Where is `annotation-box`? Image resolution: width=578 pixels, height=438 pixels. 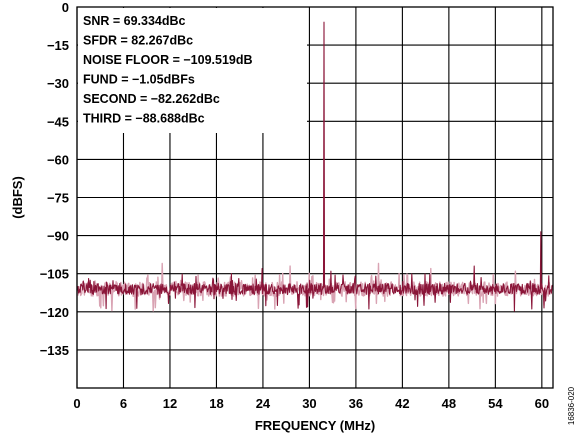
annotation-box is located at coordinates (192, 70).